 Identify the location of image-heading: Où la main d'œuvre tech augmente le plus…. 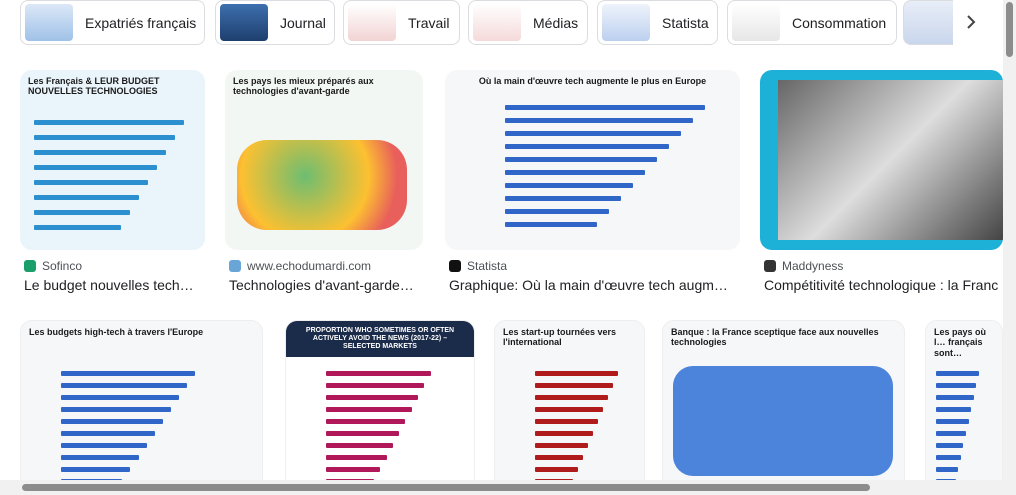
(592, 81).